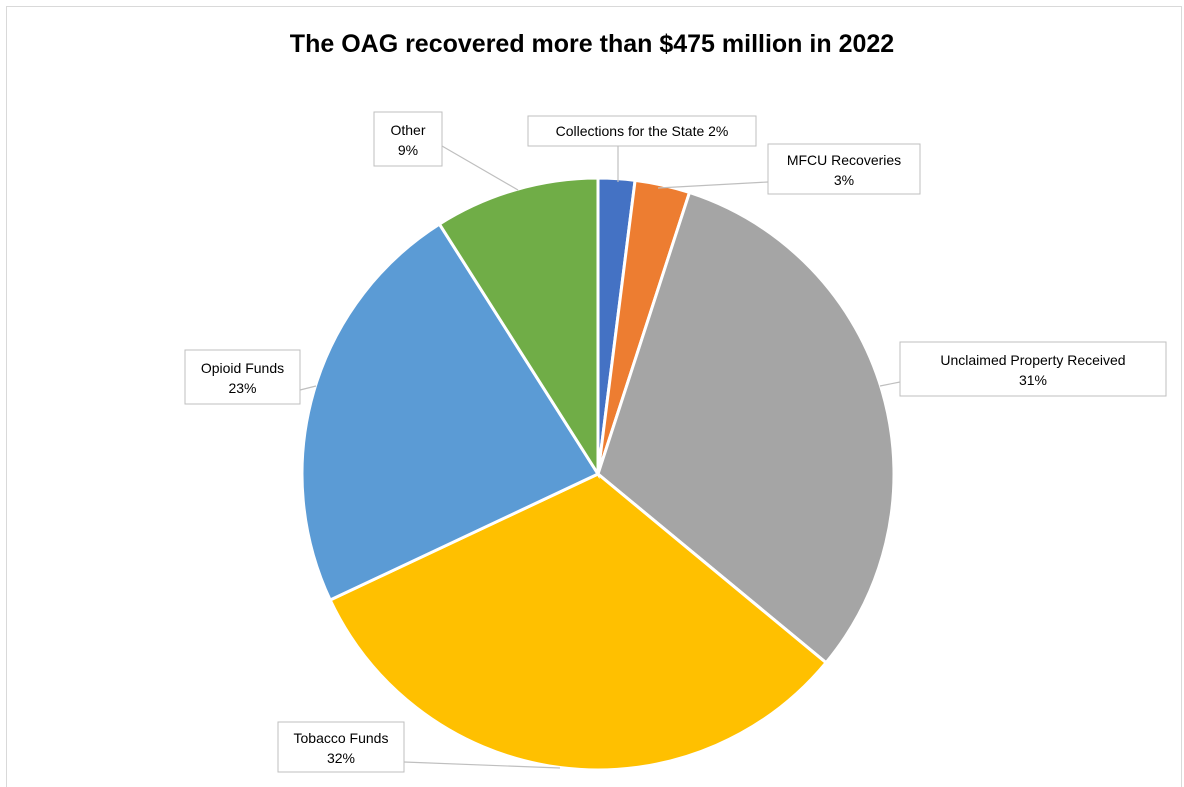  I want to click on leader-line-unclaimed-property-received, so click(890, 384).